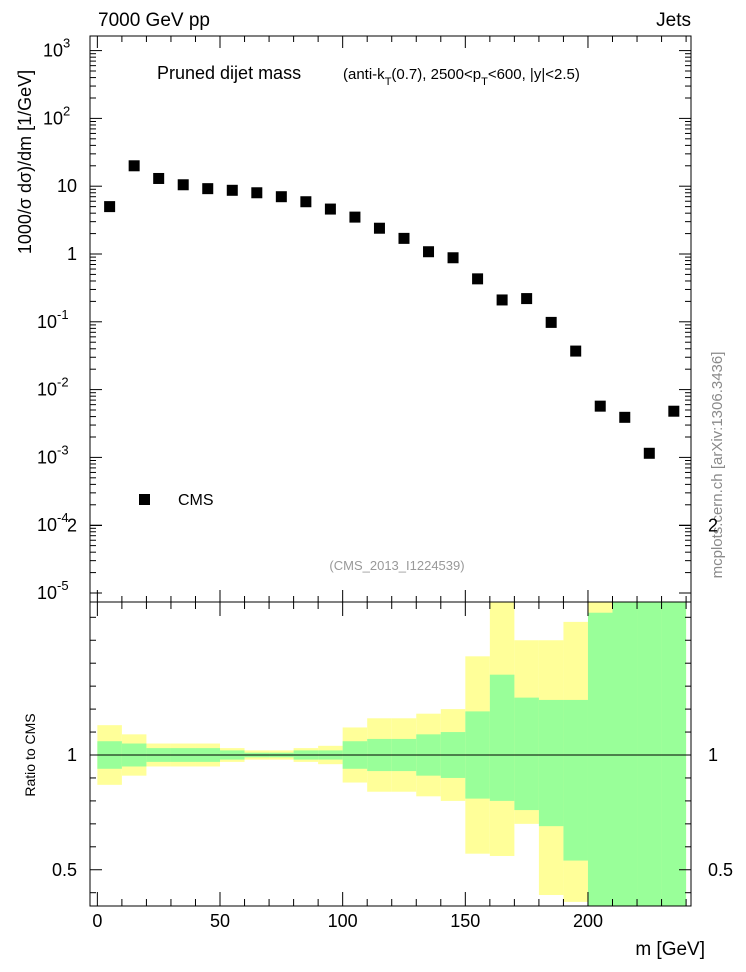 This screenshot has height=972, width=746. Describe the element at coordinates (670, 949) in the screenshot. I see `x-axis-label: m [GeV]` at that location.